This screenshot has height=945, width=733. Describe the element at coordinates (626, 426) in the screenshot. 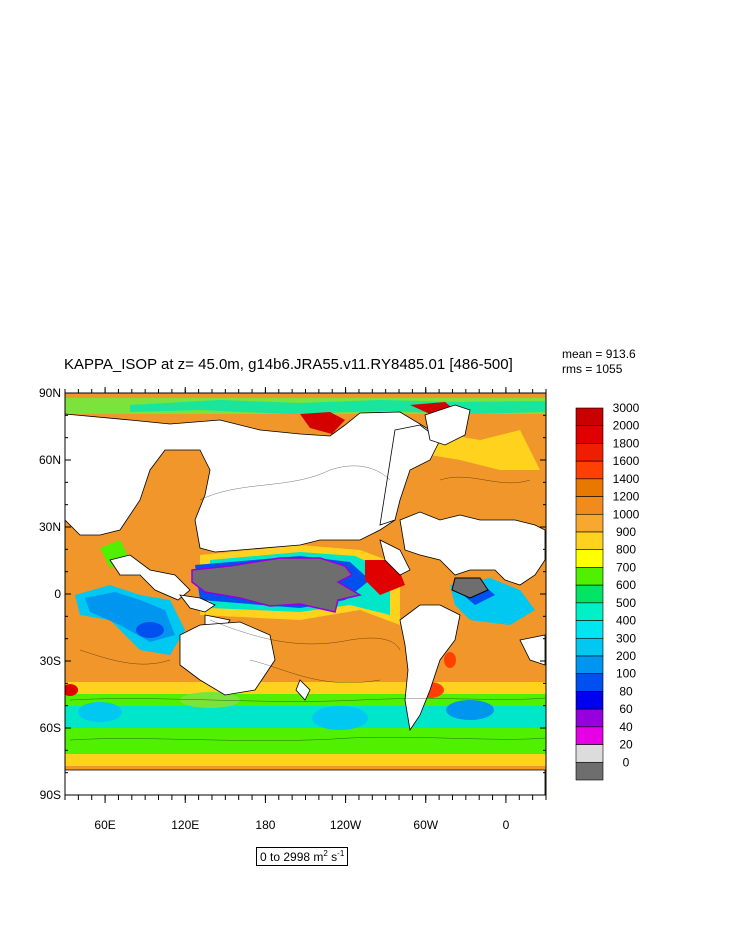

I see `colorbar-label: 2000` at that location.